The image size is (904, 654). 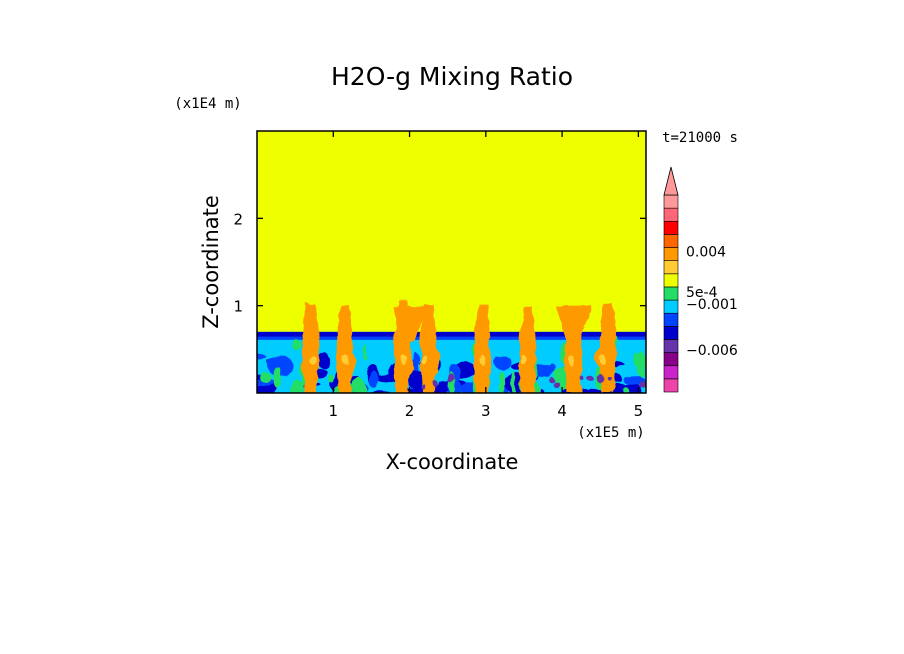 I want to click on y-tick-label: 1, so click(x=238, y=307).